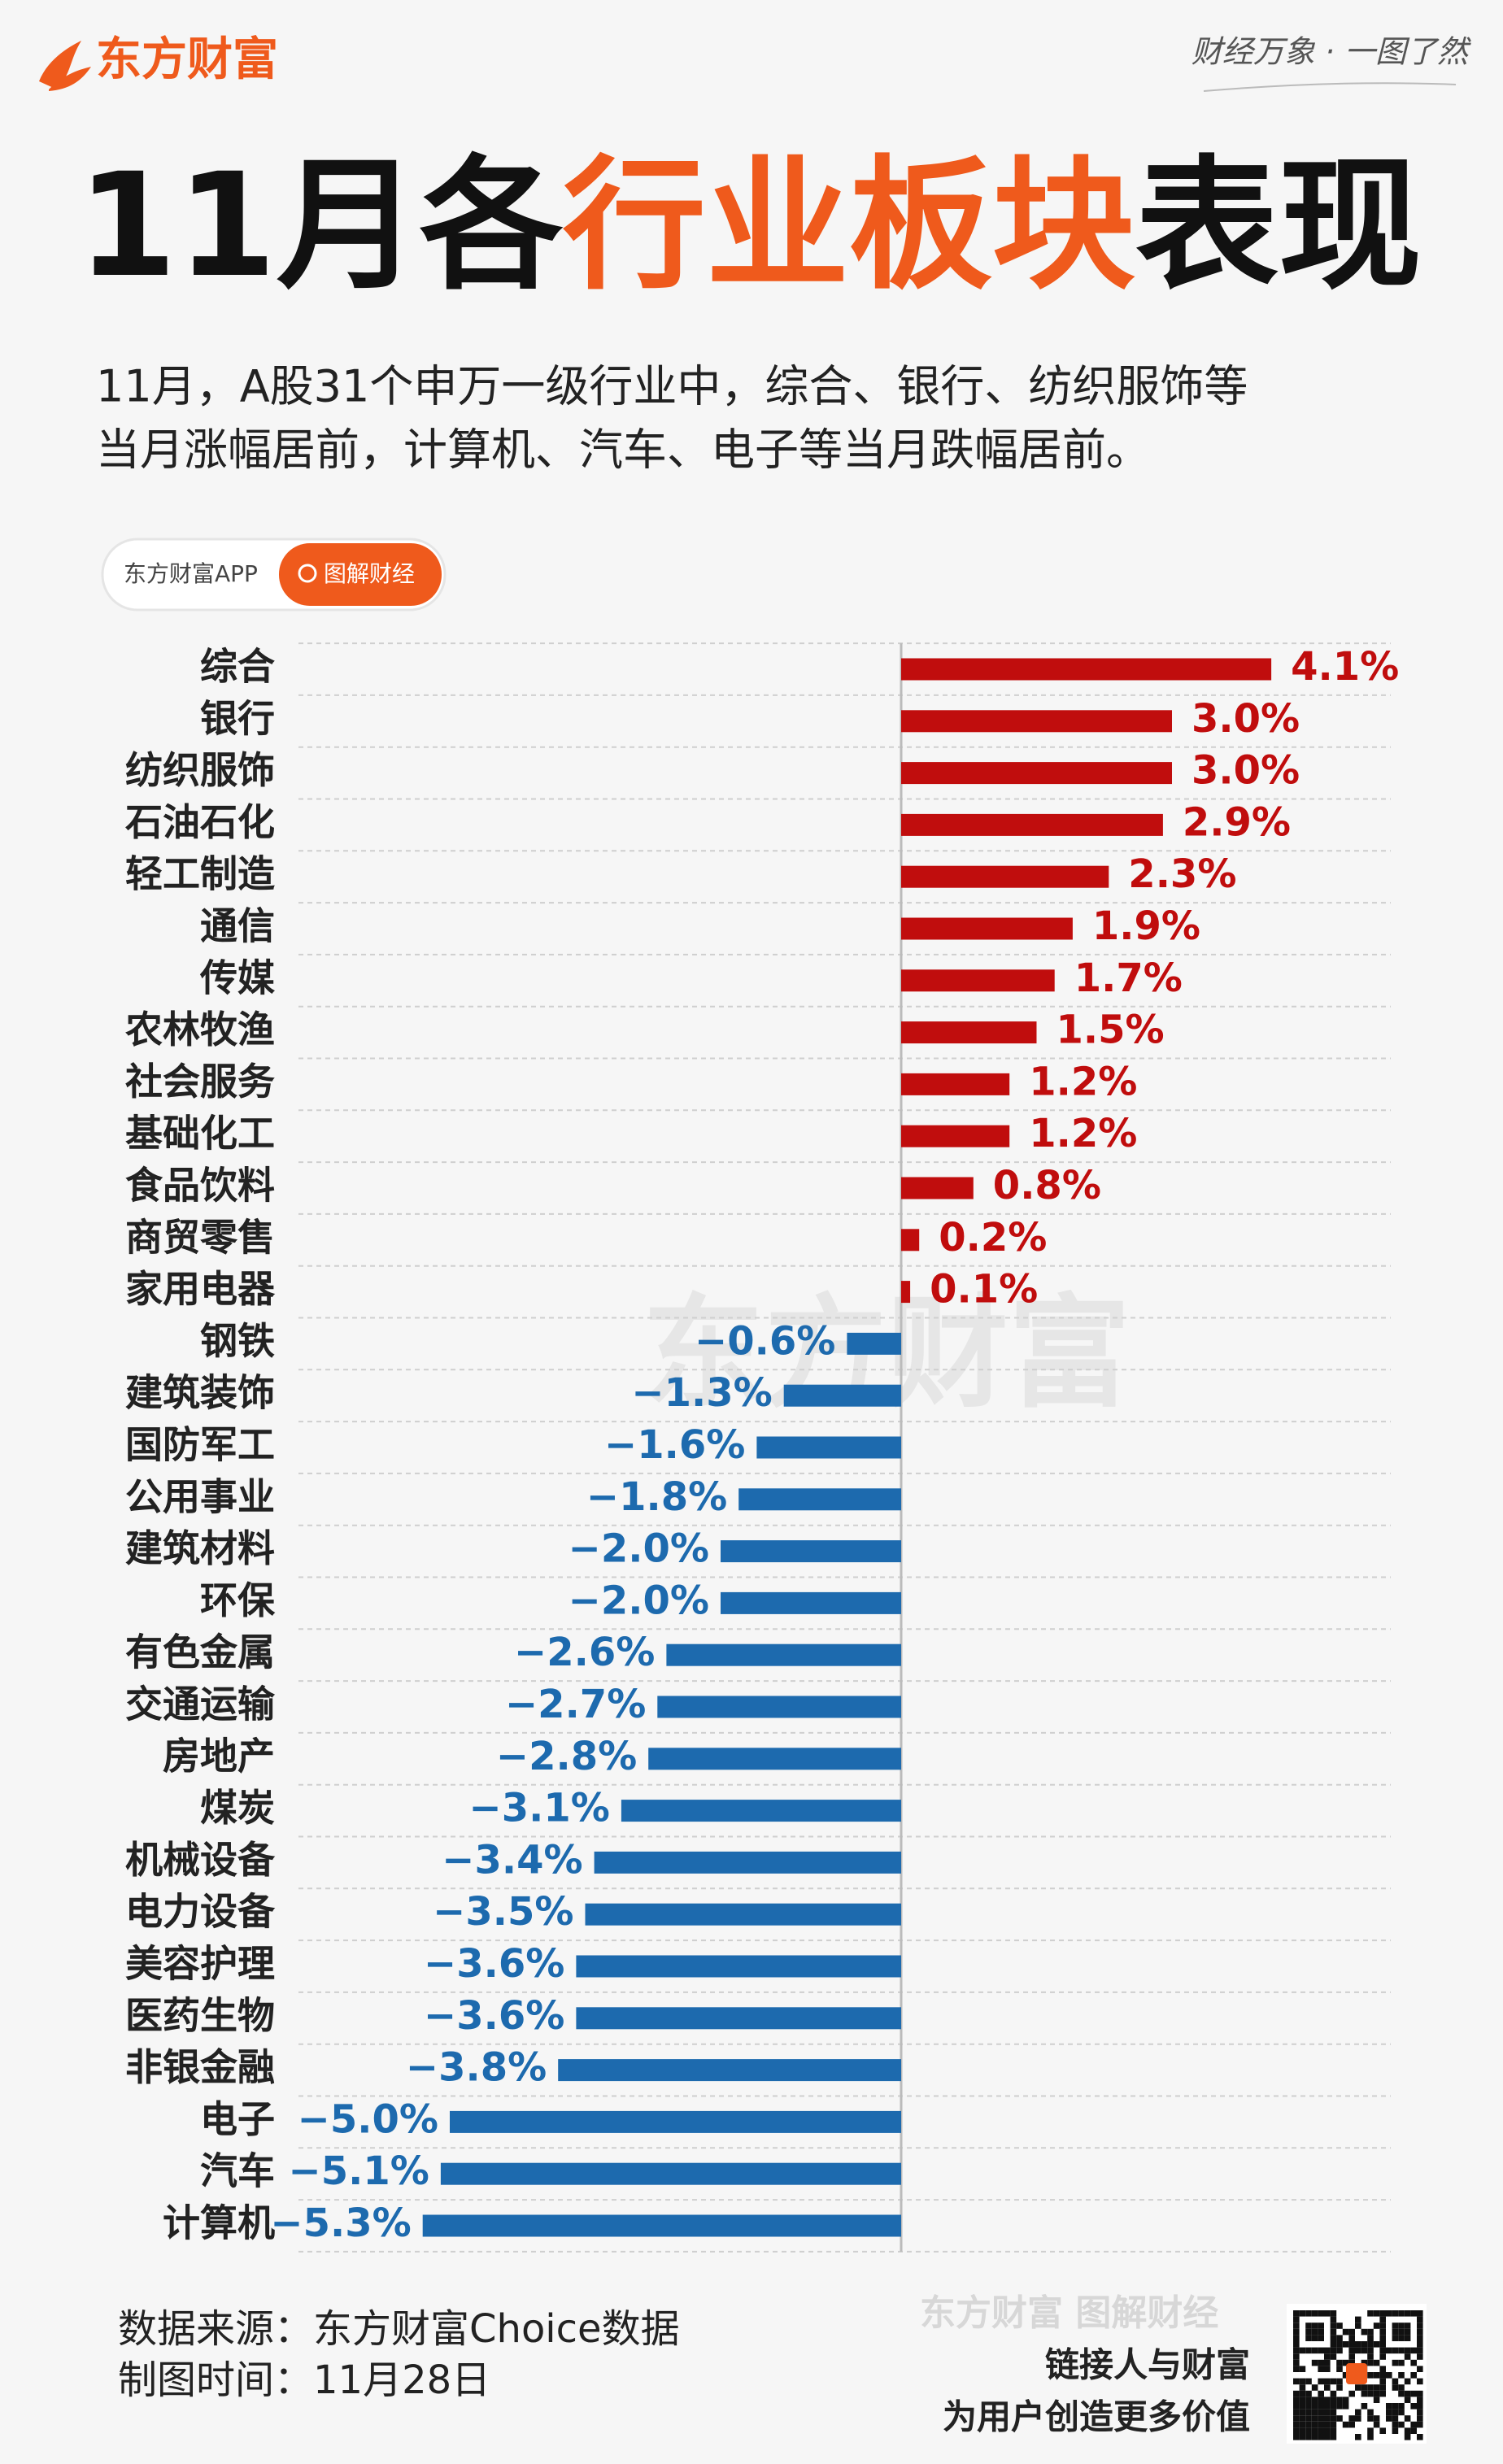 Image resolution: width=1503 pixels, height=2464 pixels. I want to click on title-part: 表现, so click(1278, 225).